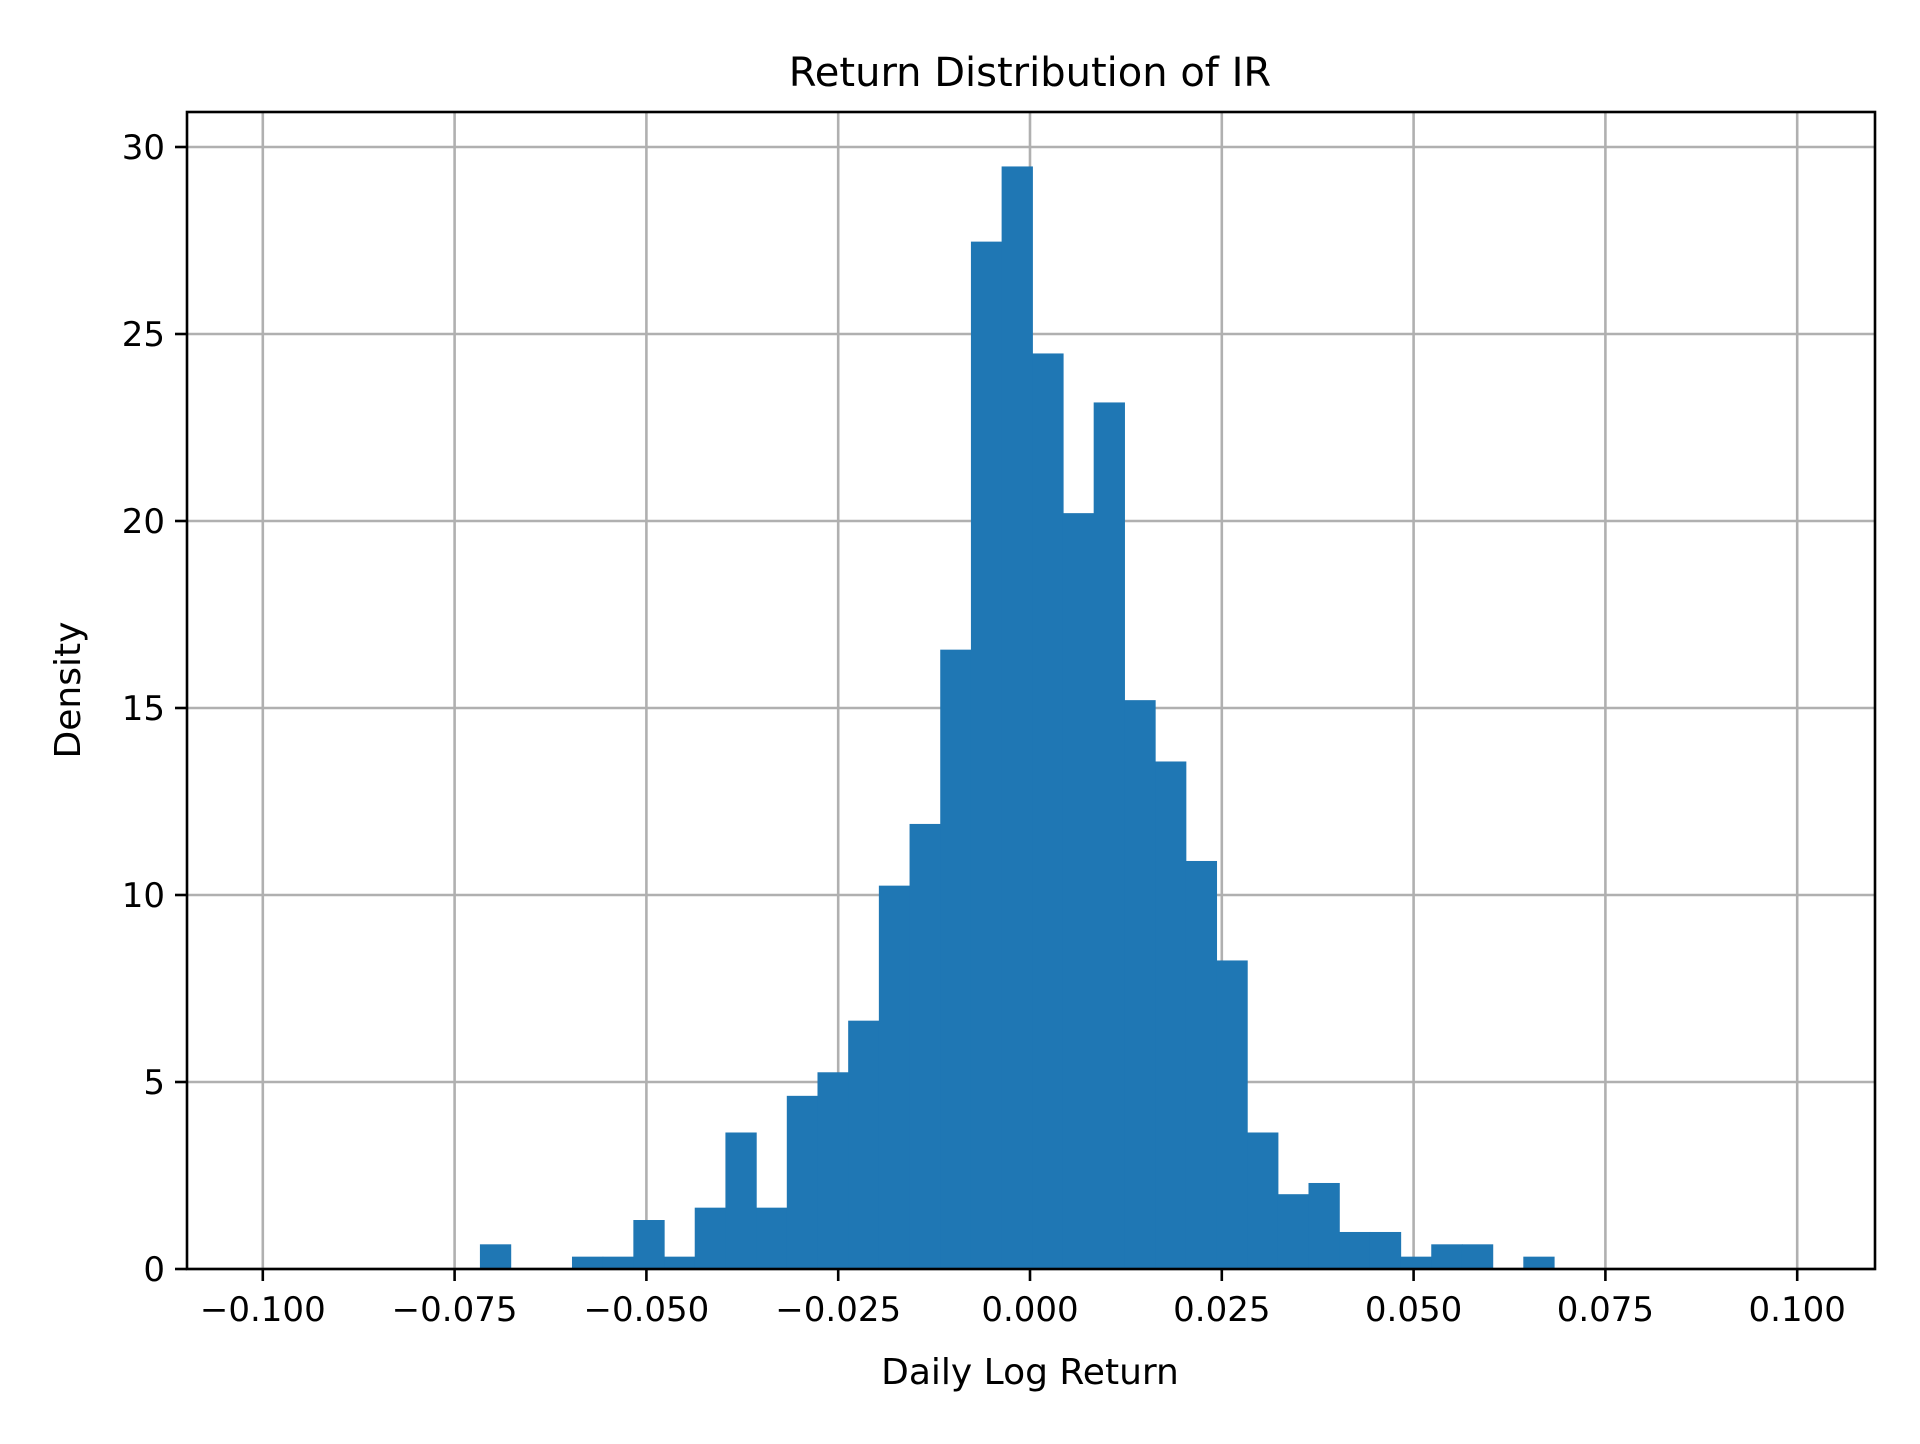 Image resolution: width=1920 pixels, height=1444 pixels. I want to click on x-tick-label: 0.000, so click(1029, 1310).